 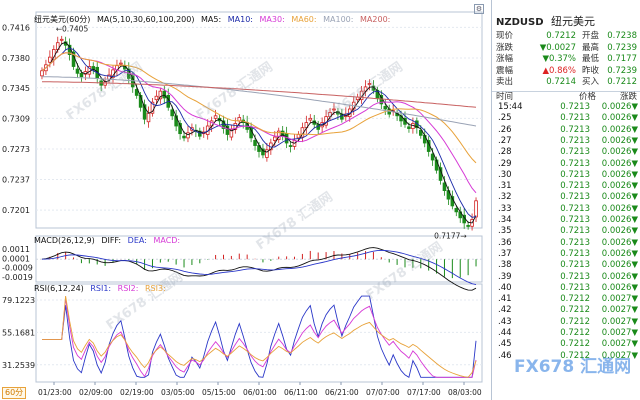 What do you see at coordinates (566, 209) in the screenshot?
I see `tick-row: .33 0.7213 0.0026▼` at bounding box center [566, 209].